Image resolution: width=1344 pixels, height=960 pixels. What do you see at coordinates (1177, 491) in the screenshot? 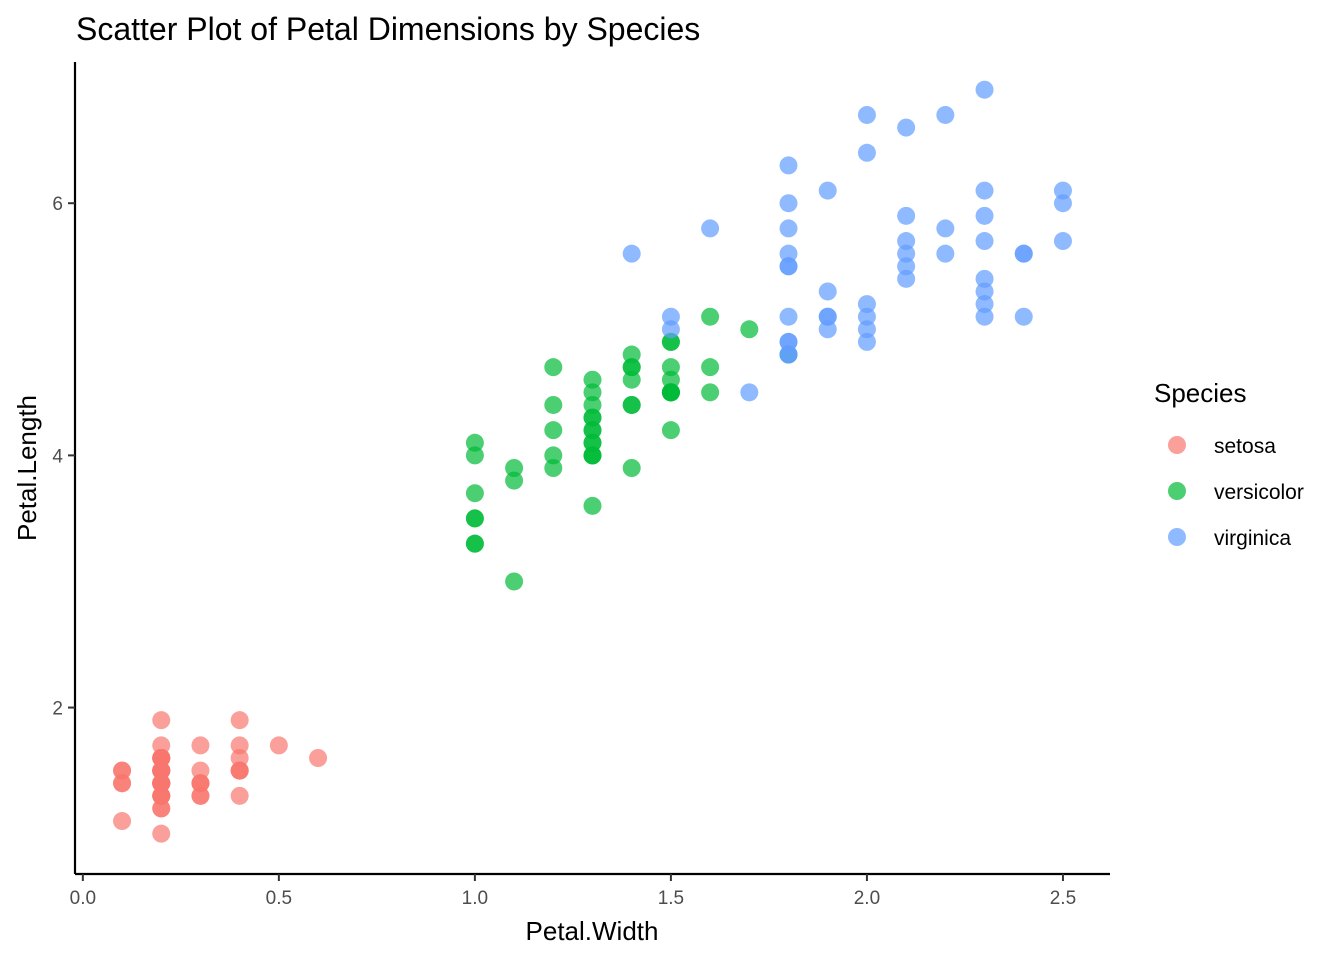
I see `legend-key-versicolor` at bounding box center [1177, 491].